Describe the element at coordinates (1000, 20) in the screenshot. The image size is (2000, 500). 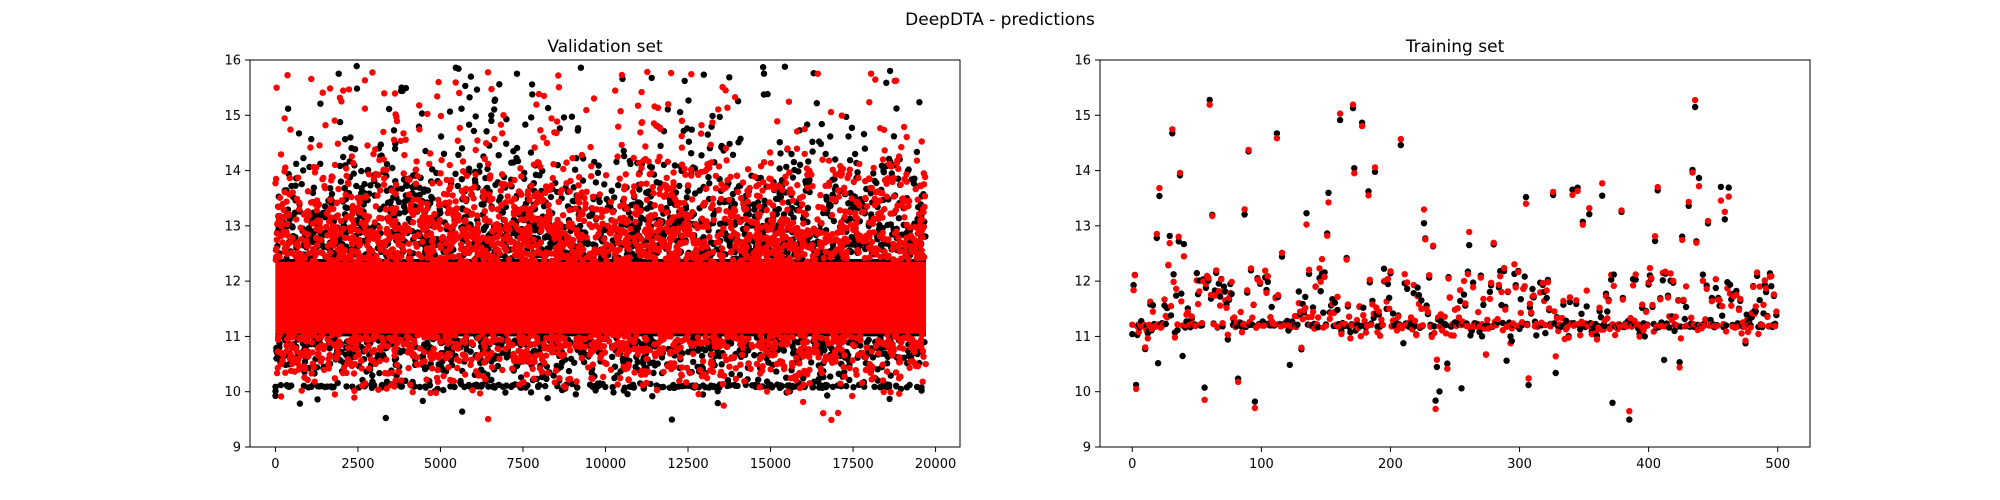
I see `figure-title: DeepDTA - predictions` at that location.